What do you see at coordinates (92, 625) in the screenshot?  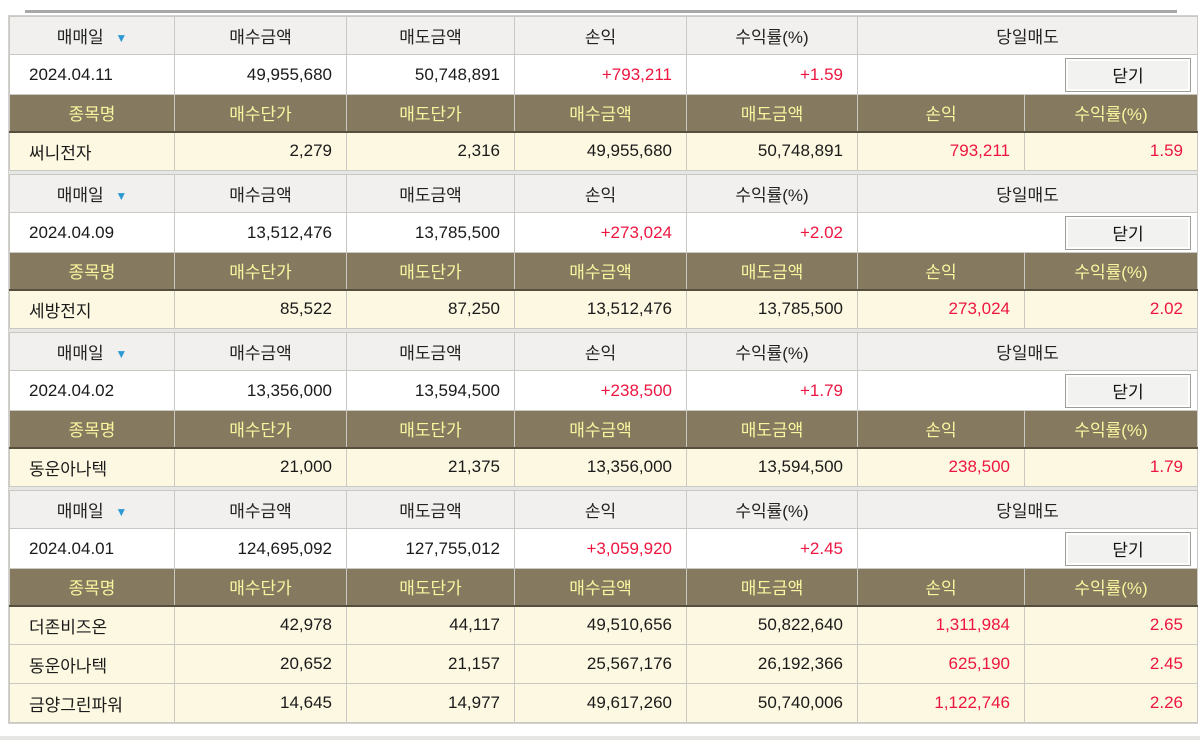 I see `stock-name-value: 더존비즈온` at bounding box center [92, 625].